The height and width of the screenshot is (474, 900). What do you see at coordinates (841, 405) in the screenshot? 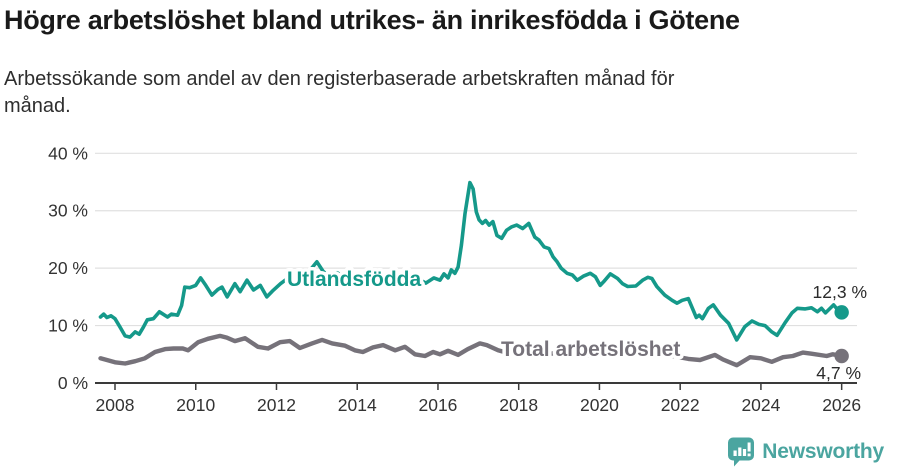
I see `x-tick-label: 2026` at bounding box center [841, 405].